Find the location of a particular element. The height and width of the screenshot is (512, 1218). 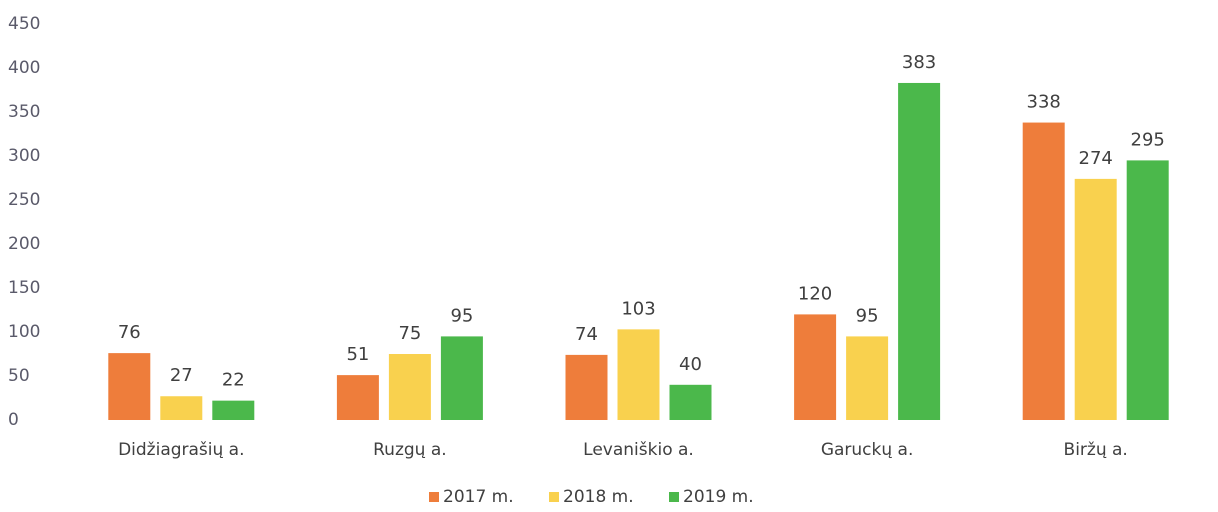

legend-label: 2019 m. is located at coordinates (718, 497).